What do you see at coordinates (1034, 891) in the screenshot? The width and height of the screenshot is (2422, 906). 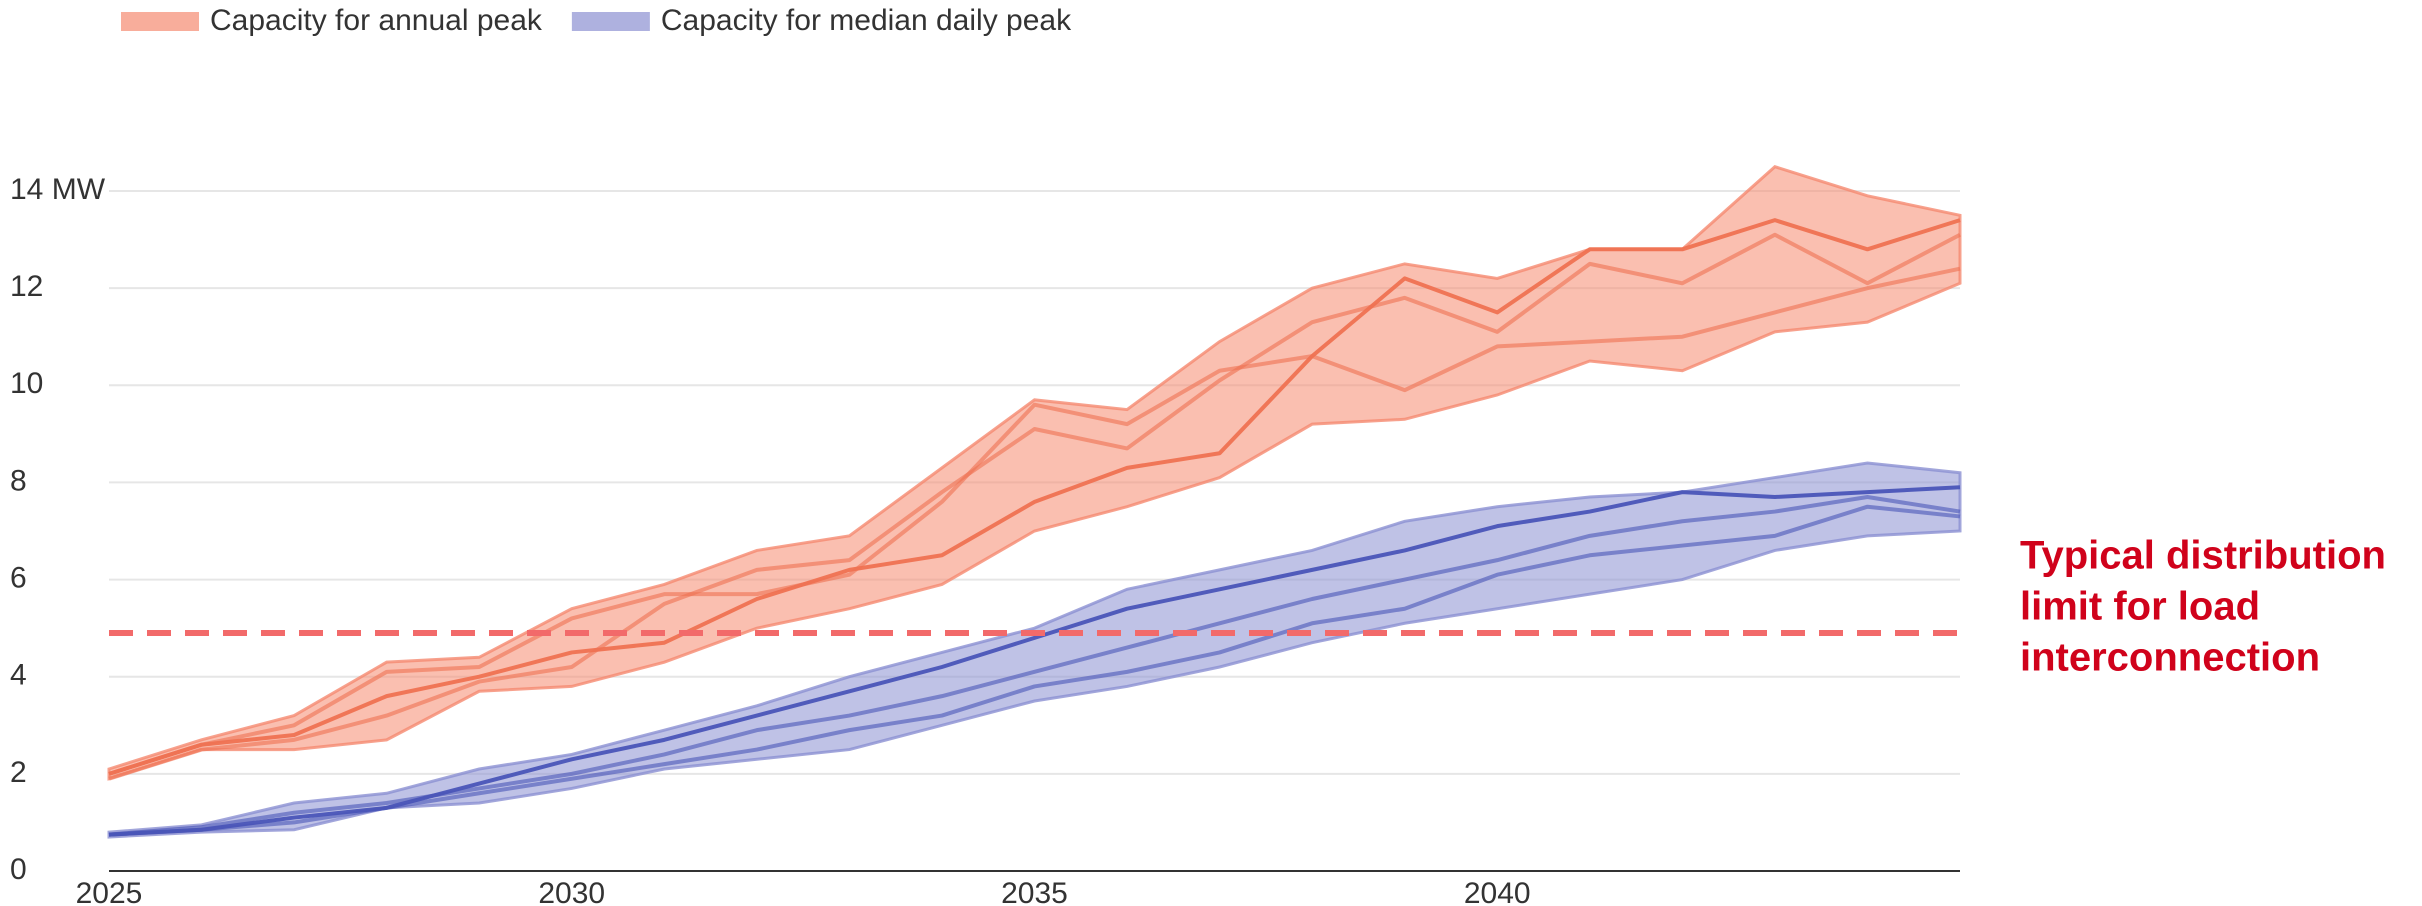 I see `x-tick-label: 2035` at bounding box center [1034, 891].